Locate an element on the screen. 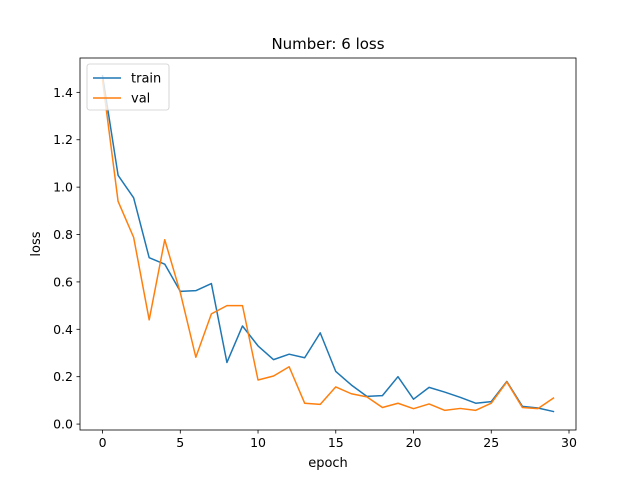 This screenshot has width=640, height=480. y-axis-label: loss is located at coordinates (36, 243).